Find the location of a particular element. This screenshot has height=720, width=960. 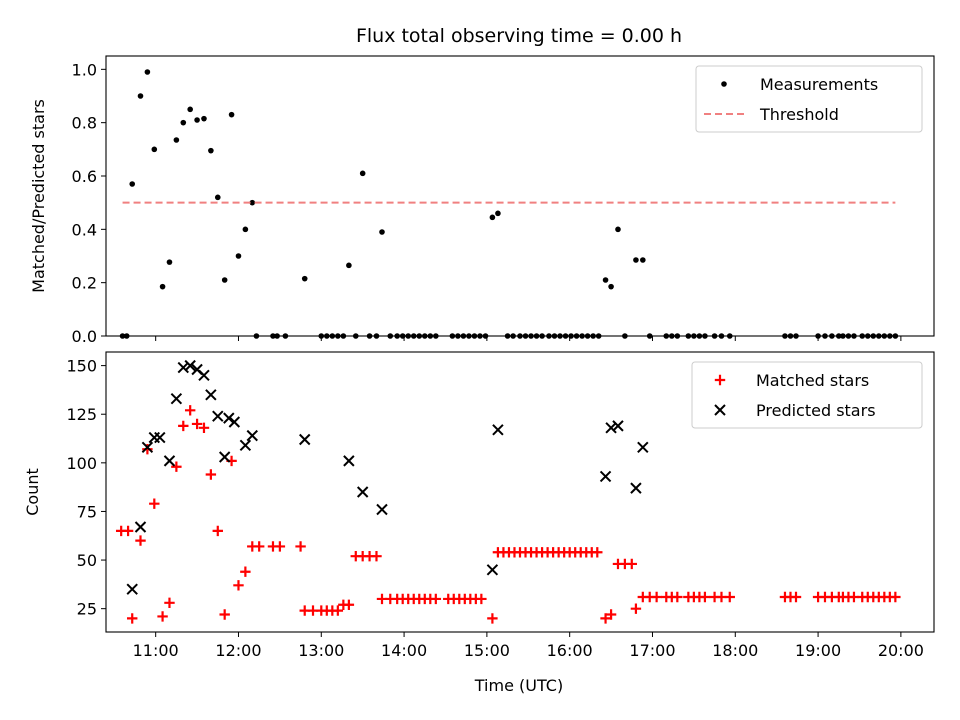

y-tick-label: 0.6 is located at coordinates (84, 176).